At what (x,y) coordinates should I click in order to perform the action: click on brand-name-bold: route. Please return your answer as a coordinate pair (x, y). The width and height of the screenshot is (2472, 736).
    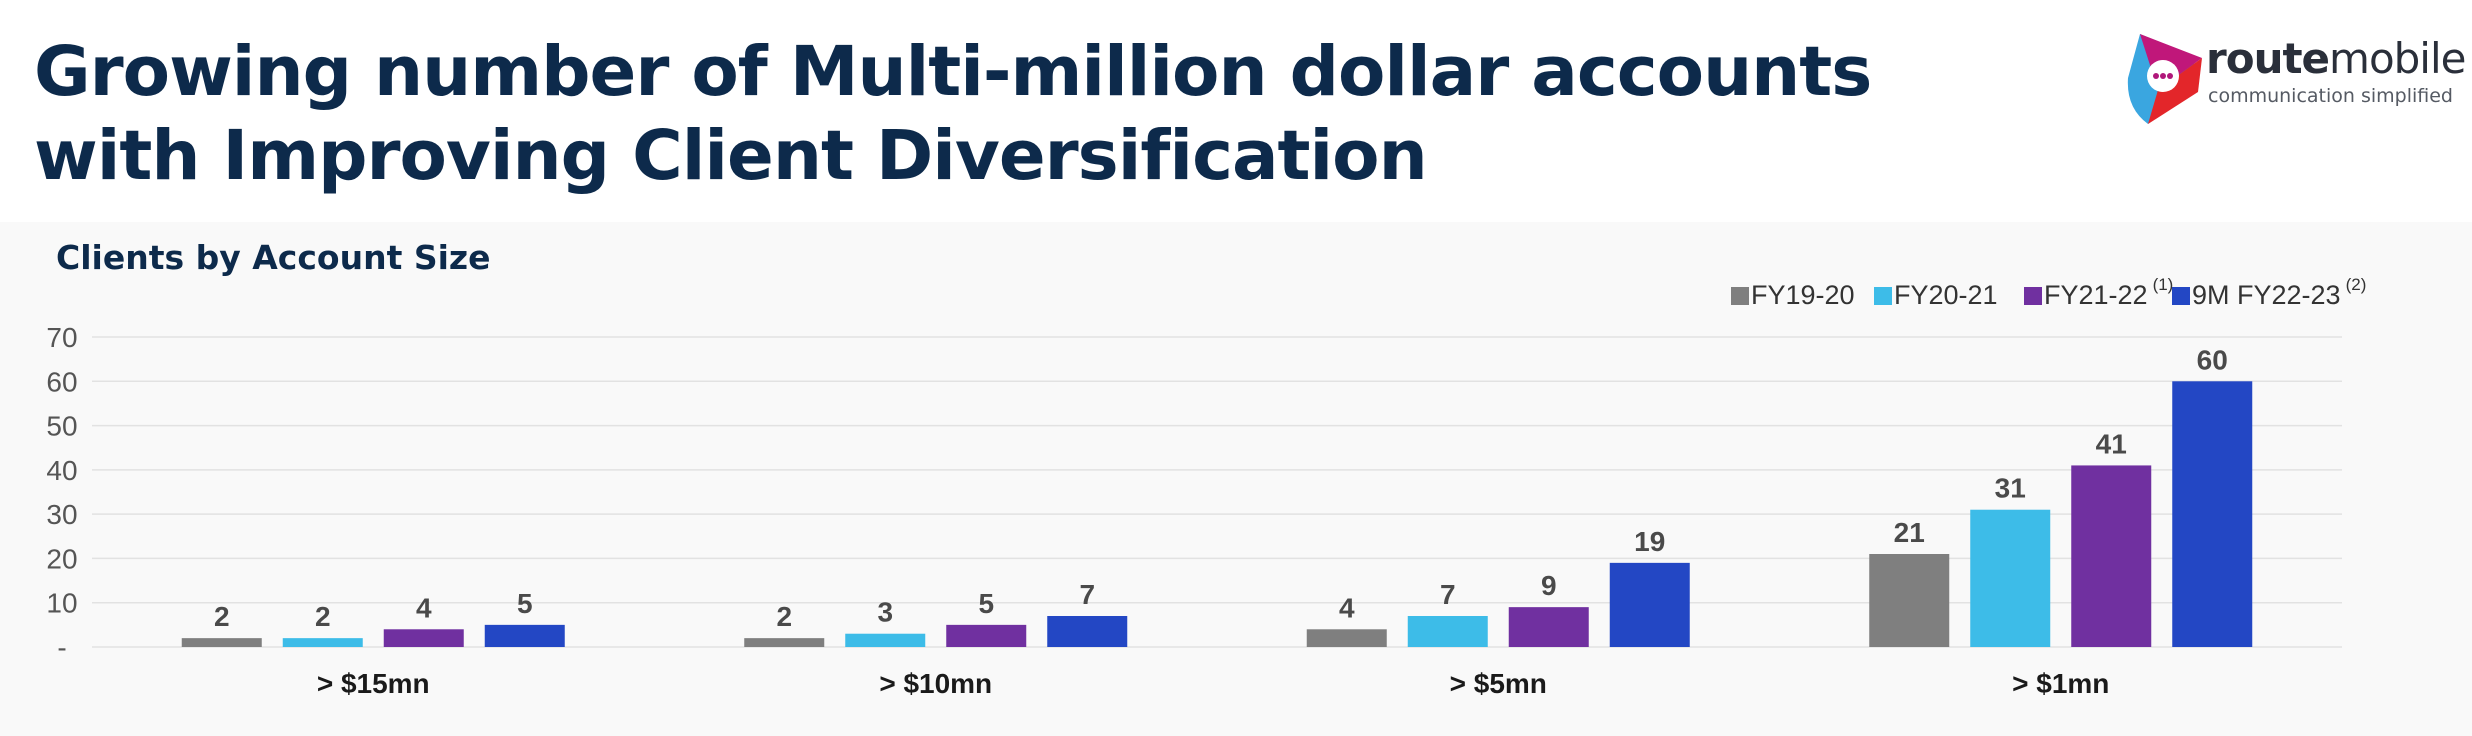
    Looking at the image, I should click on (2268, 58).